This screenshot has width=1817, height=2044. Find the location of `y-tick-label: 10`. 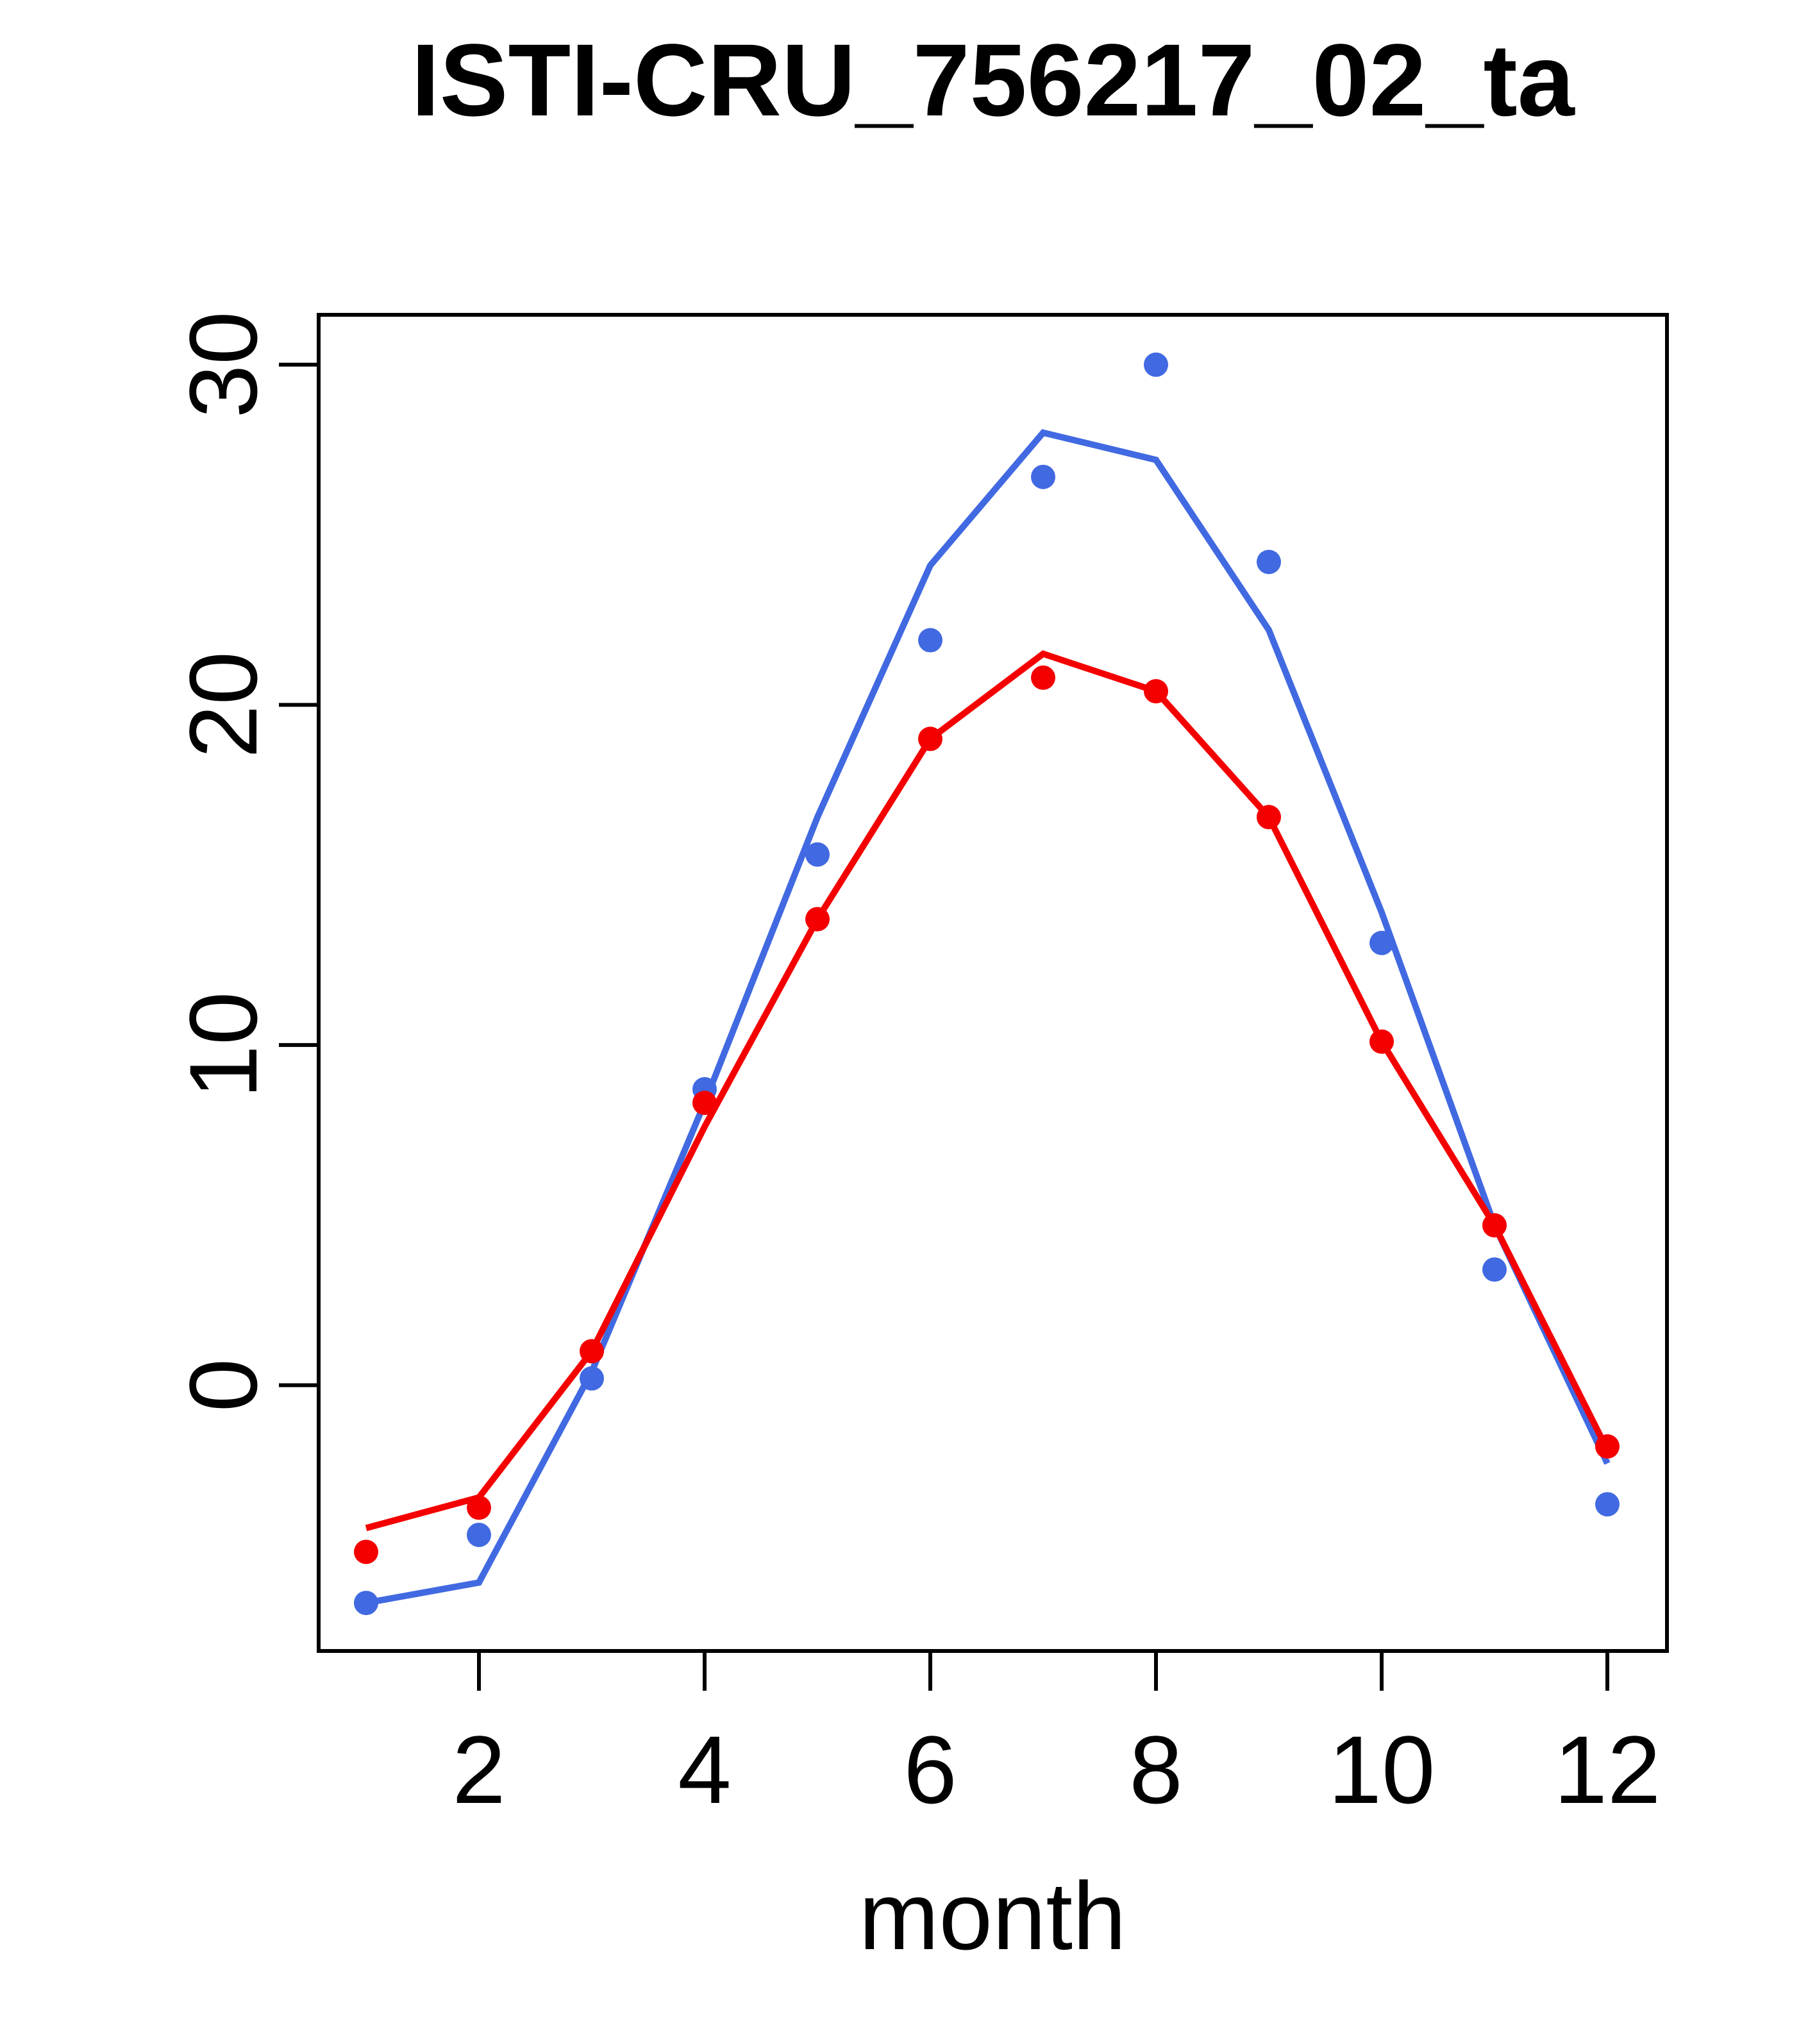

y-tick-label: 10 is located at coordinates (223, 1044).